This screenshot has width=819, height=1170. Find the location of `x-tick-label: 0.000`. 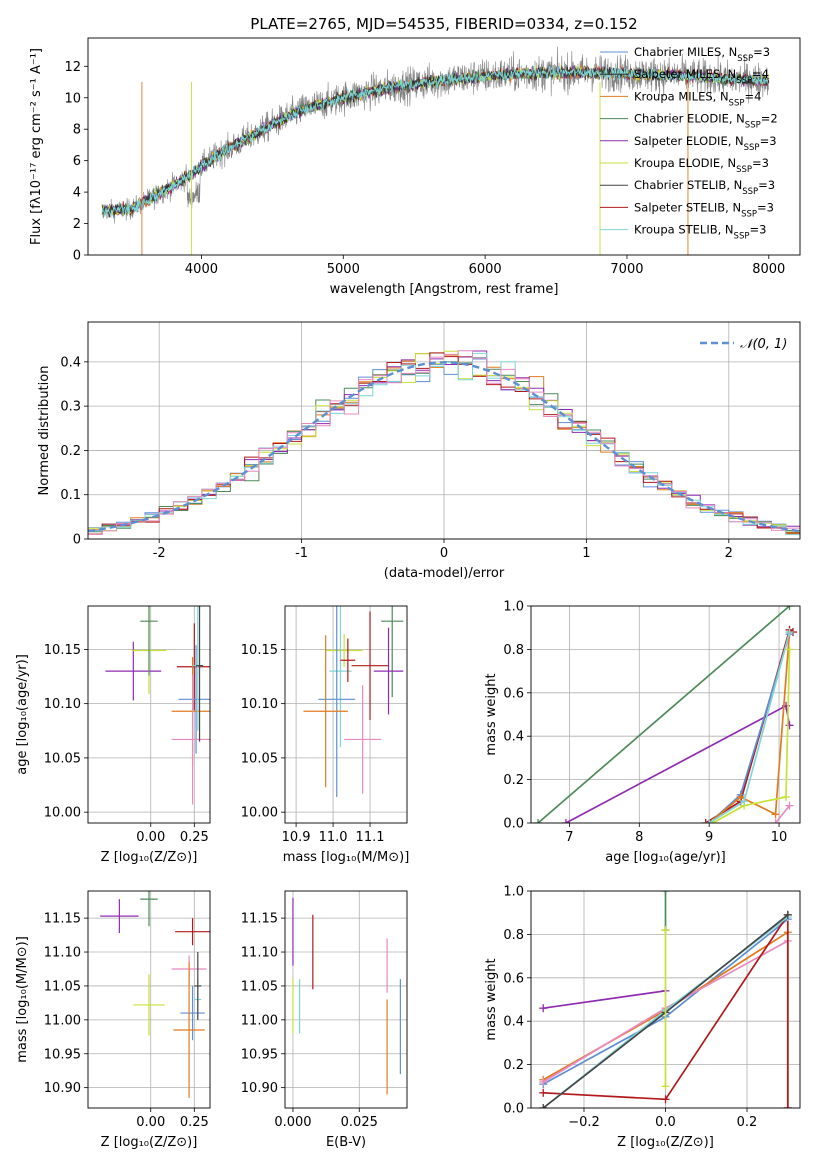

x-tick-label: 0.000 is located at coordinates (292, 1122).